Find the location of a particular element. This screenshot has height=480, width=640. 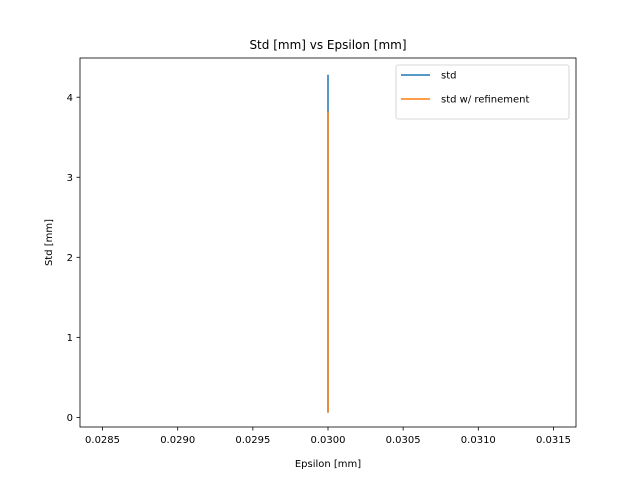

x-tick-label: 0.0310 is located at coordinates (478, 440).